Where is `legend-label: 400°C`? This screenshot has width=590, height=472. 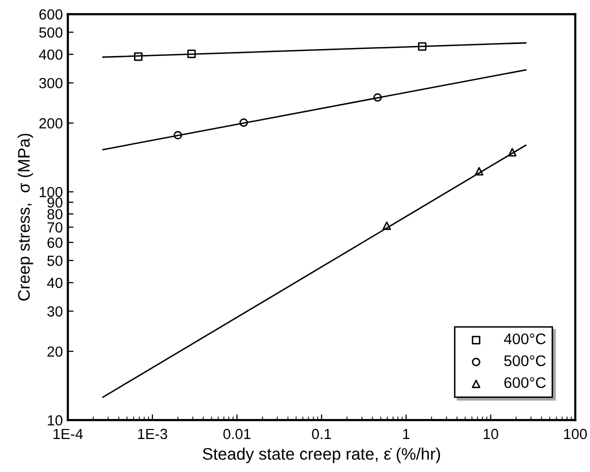 legend-label: 400°C is located at coordinates (525, 338).